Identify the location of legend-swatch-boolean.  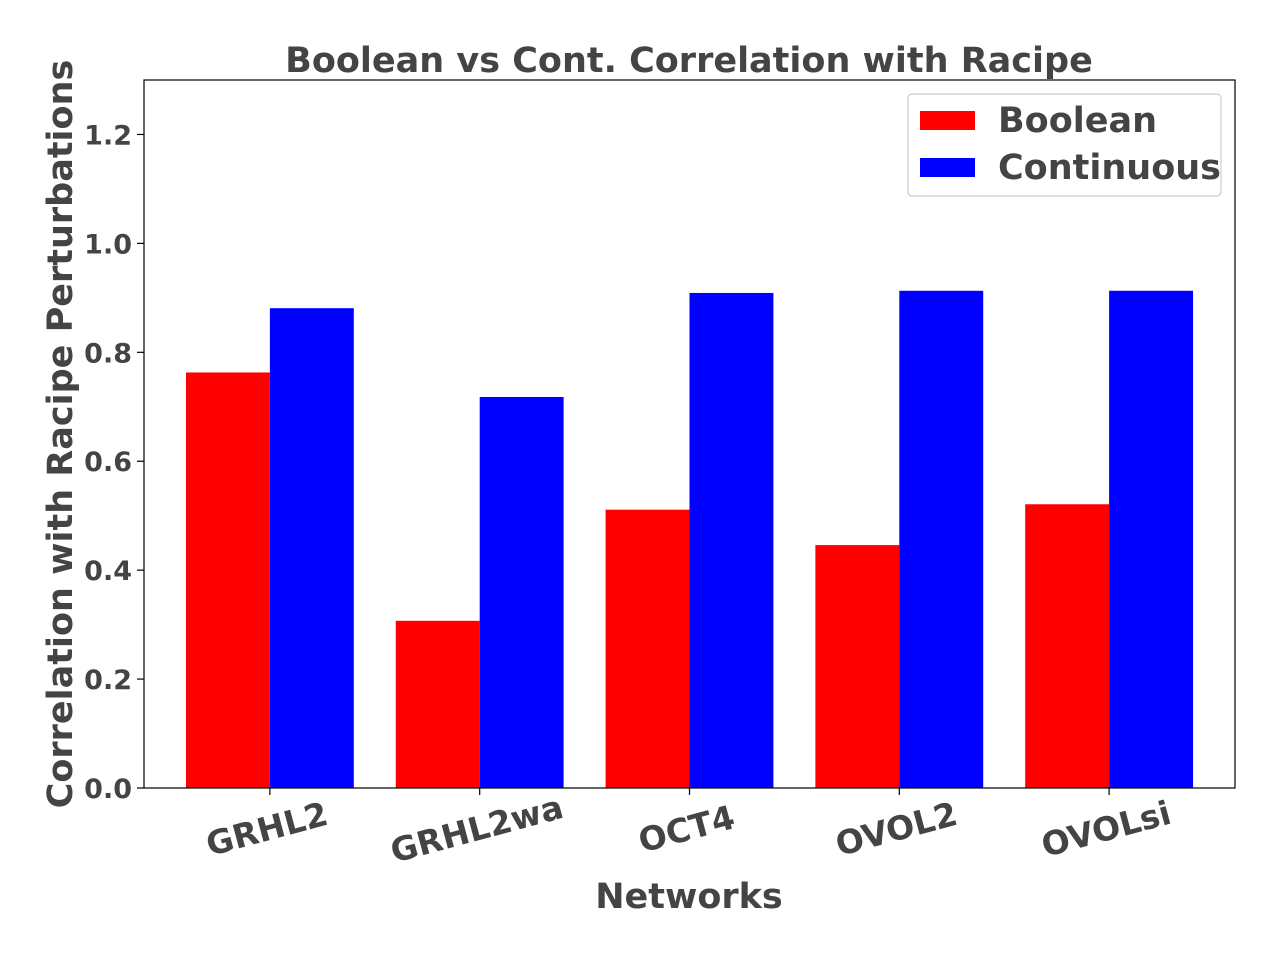
(947, 120).